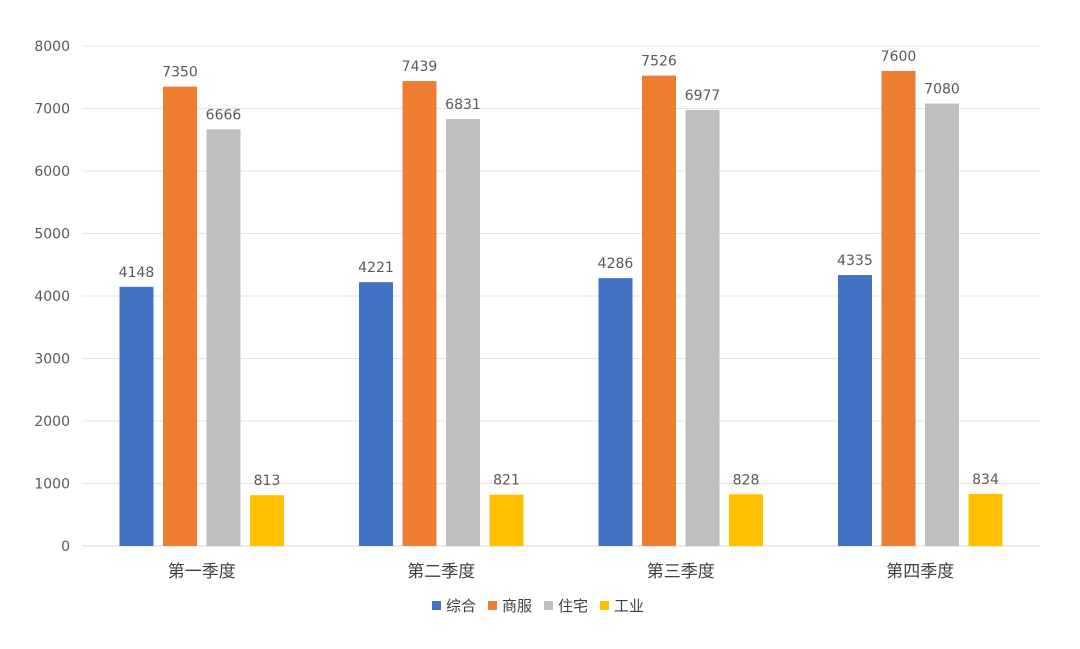  I want to click on data-label: 7526, so click(659, 62).